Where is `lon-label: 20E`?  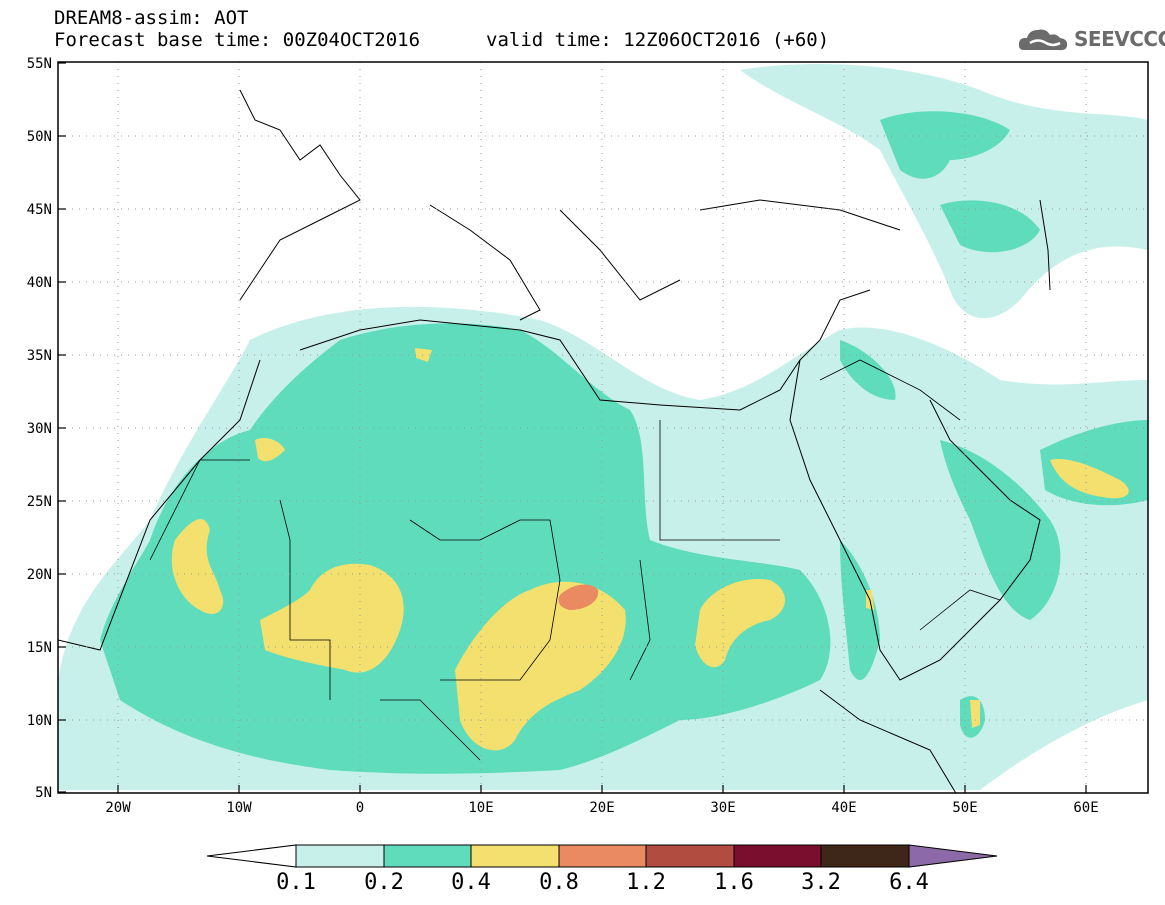 lon-label: 20E is located at coordinates (601, 808).